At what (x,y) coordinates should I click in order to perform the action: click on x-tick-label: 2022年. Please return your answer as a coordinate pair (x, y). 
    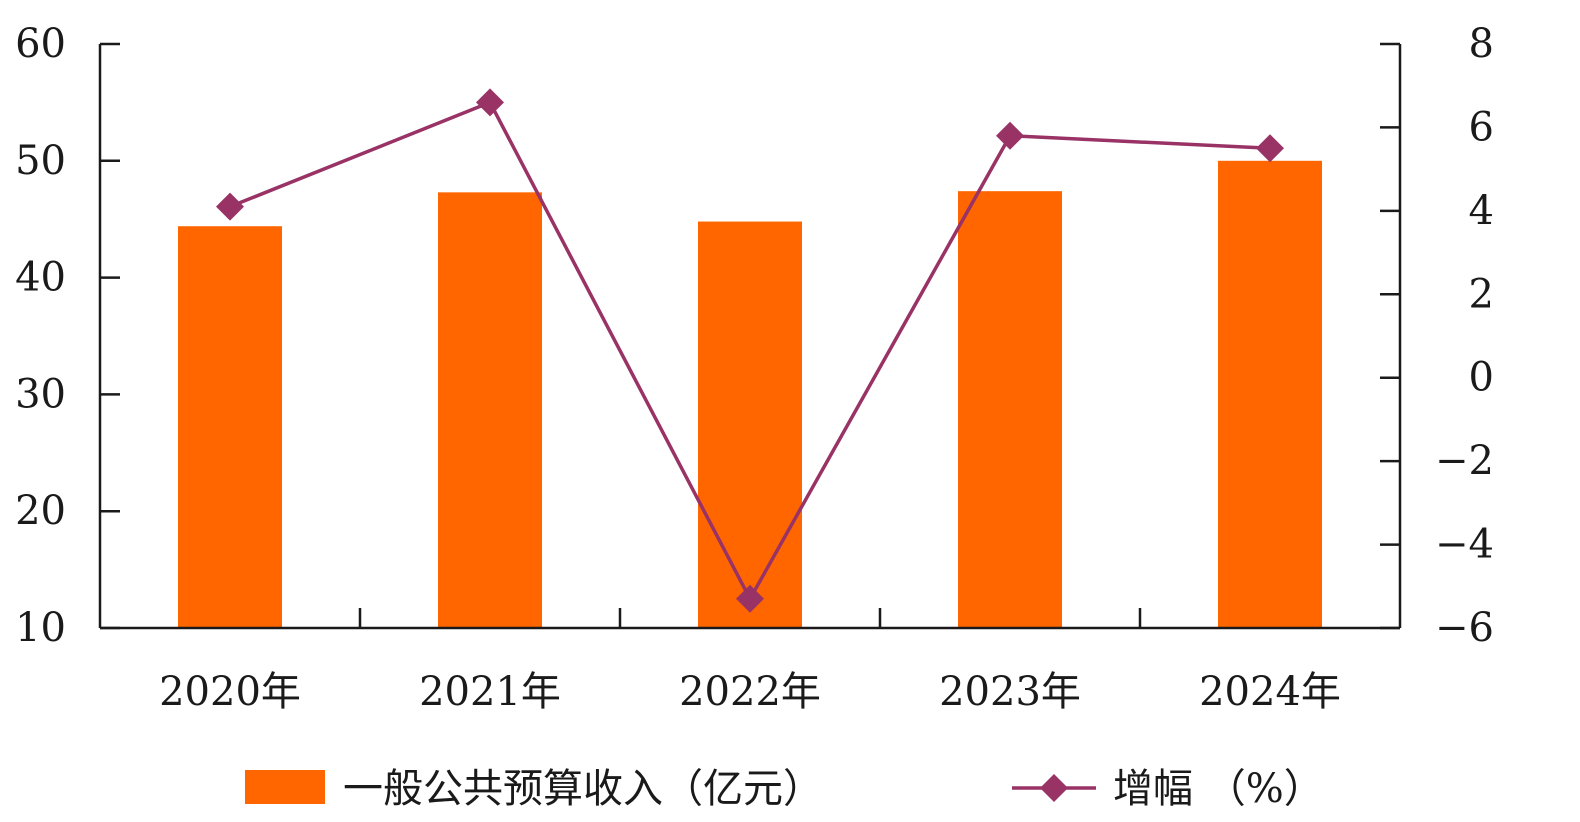
    Looking at the image, I should click on (750, 692).